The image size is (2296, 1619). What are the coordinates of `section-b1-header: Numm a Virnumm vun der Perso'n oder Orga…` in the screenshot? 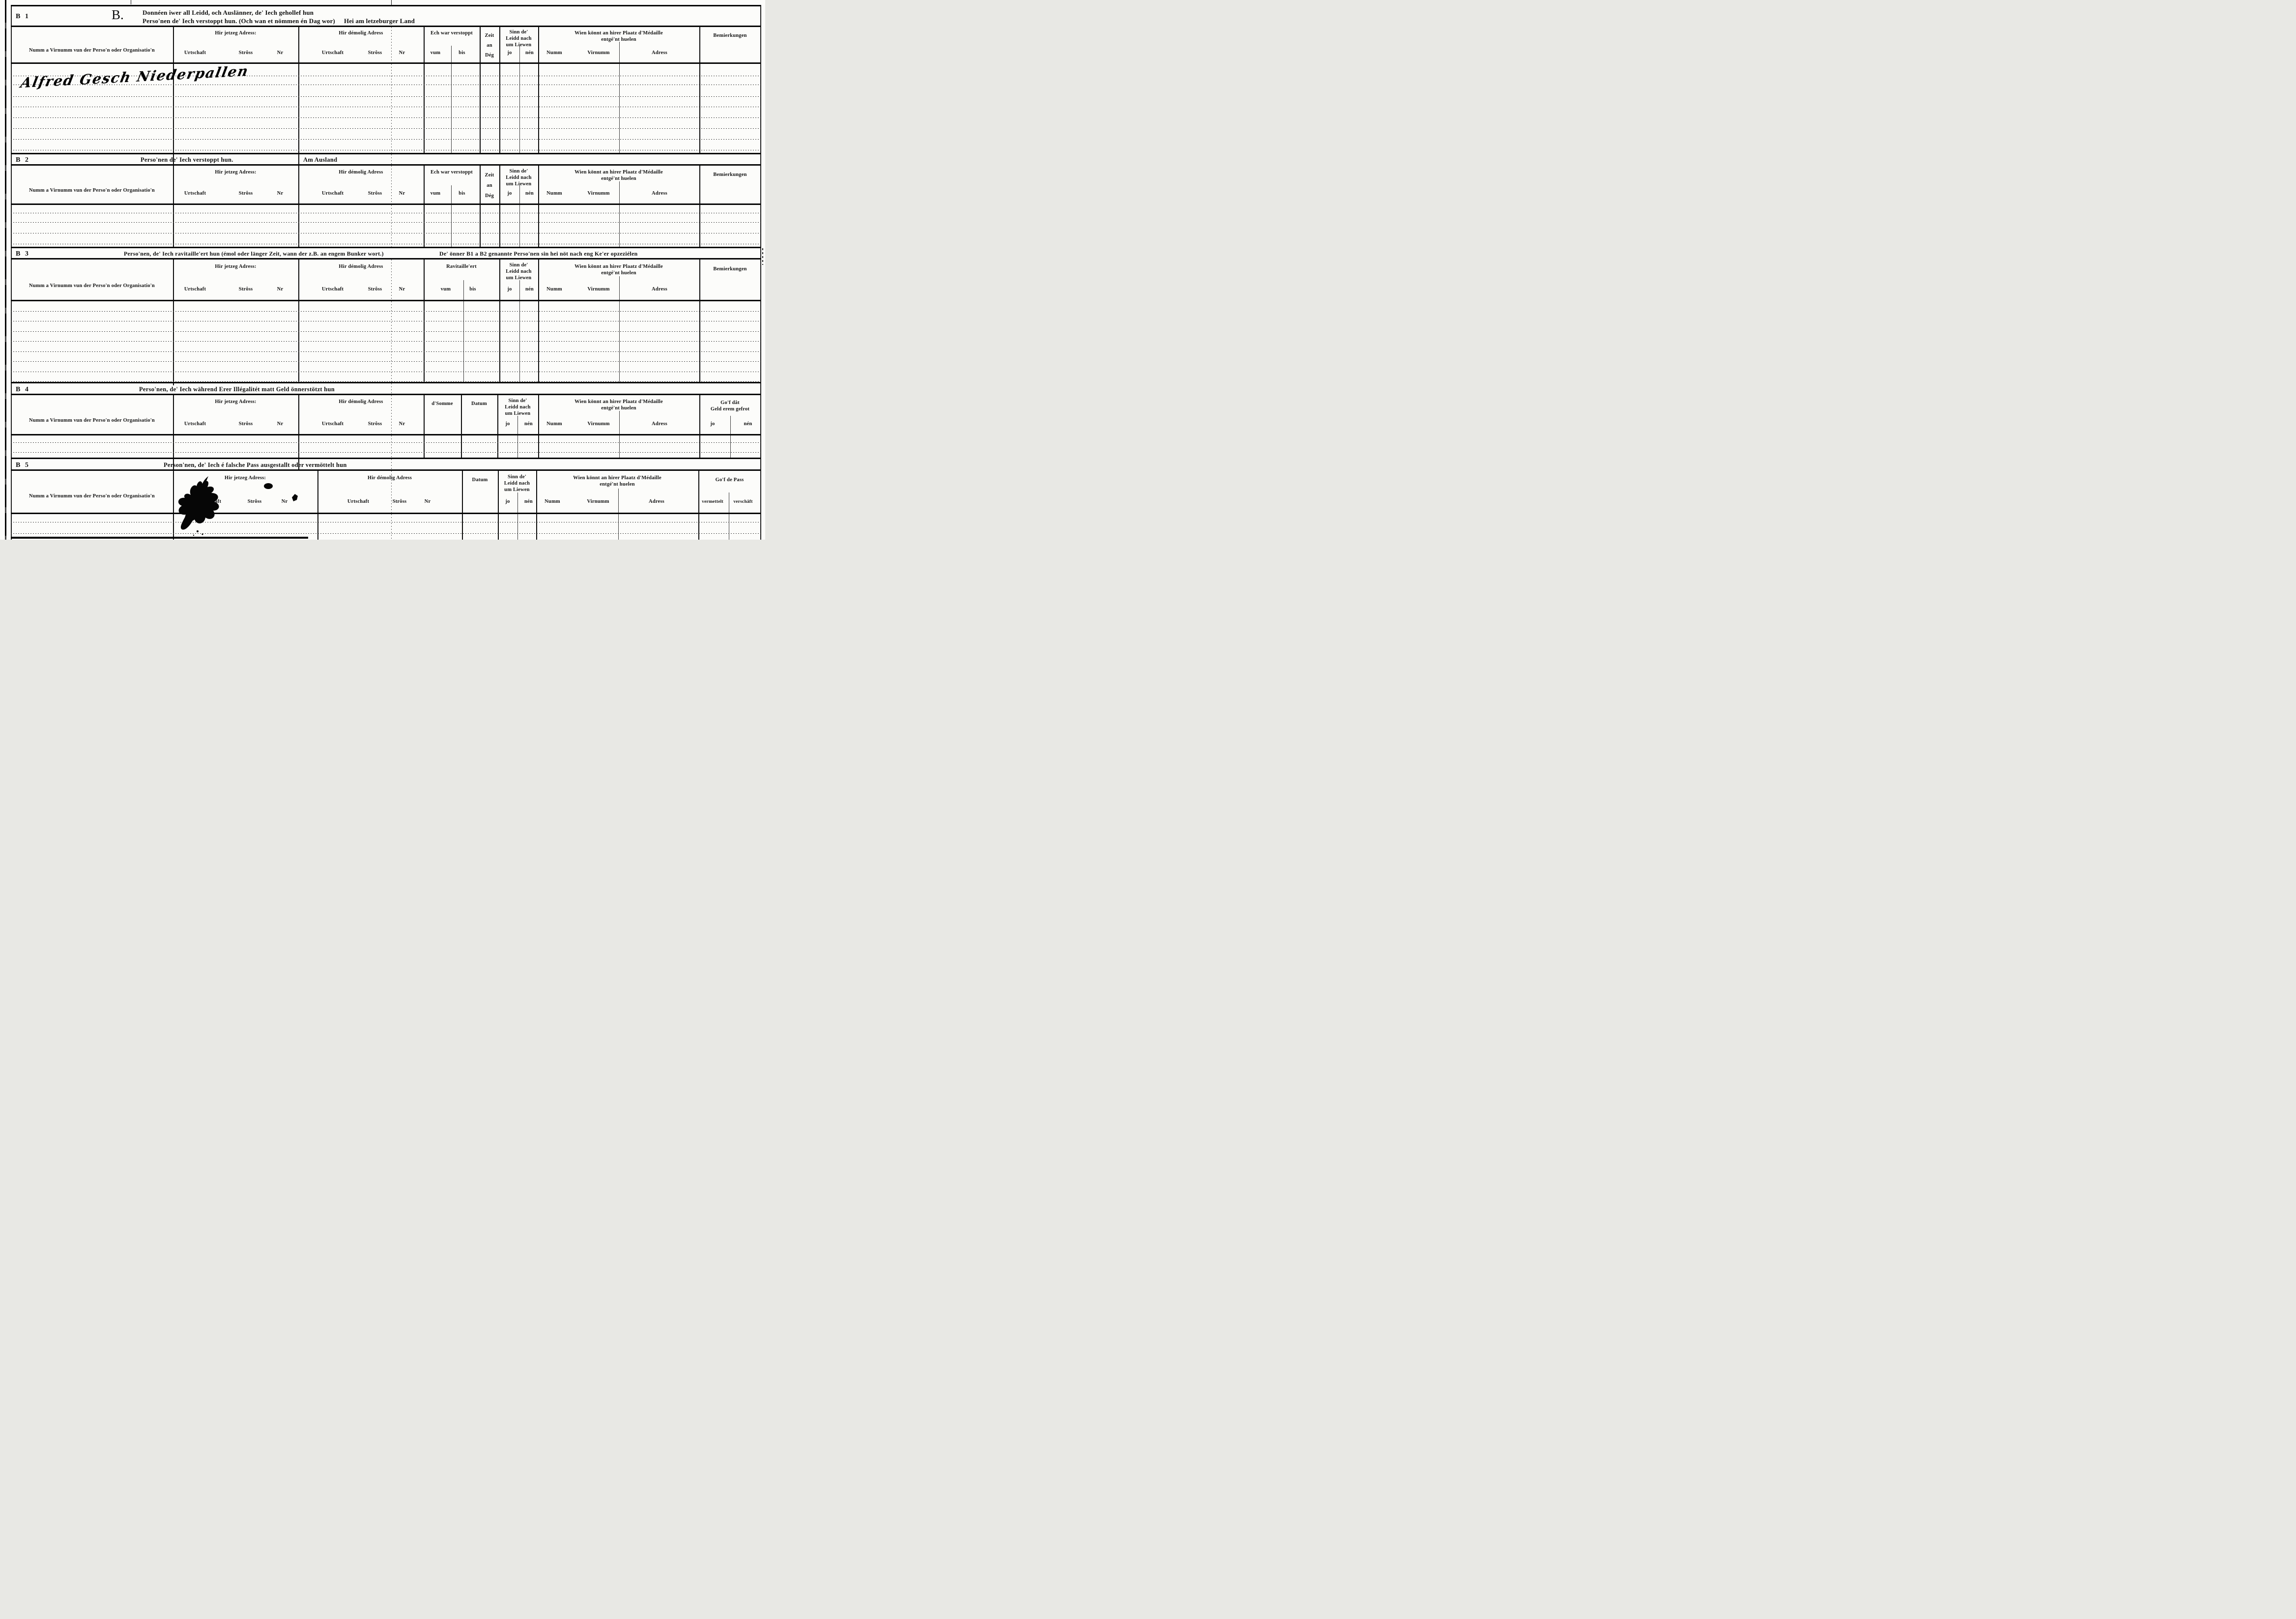 It's located at (386, 46).